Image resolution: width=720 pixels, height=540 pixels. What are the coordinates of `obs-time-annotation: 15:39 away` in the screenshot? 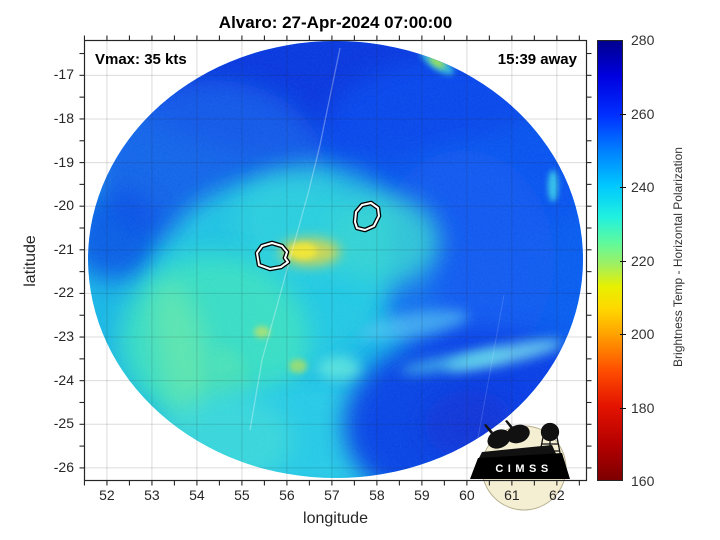 It's located at (537, 59).